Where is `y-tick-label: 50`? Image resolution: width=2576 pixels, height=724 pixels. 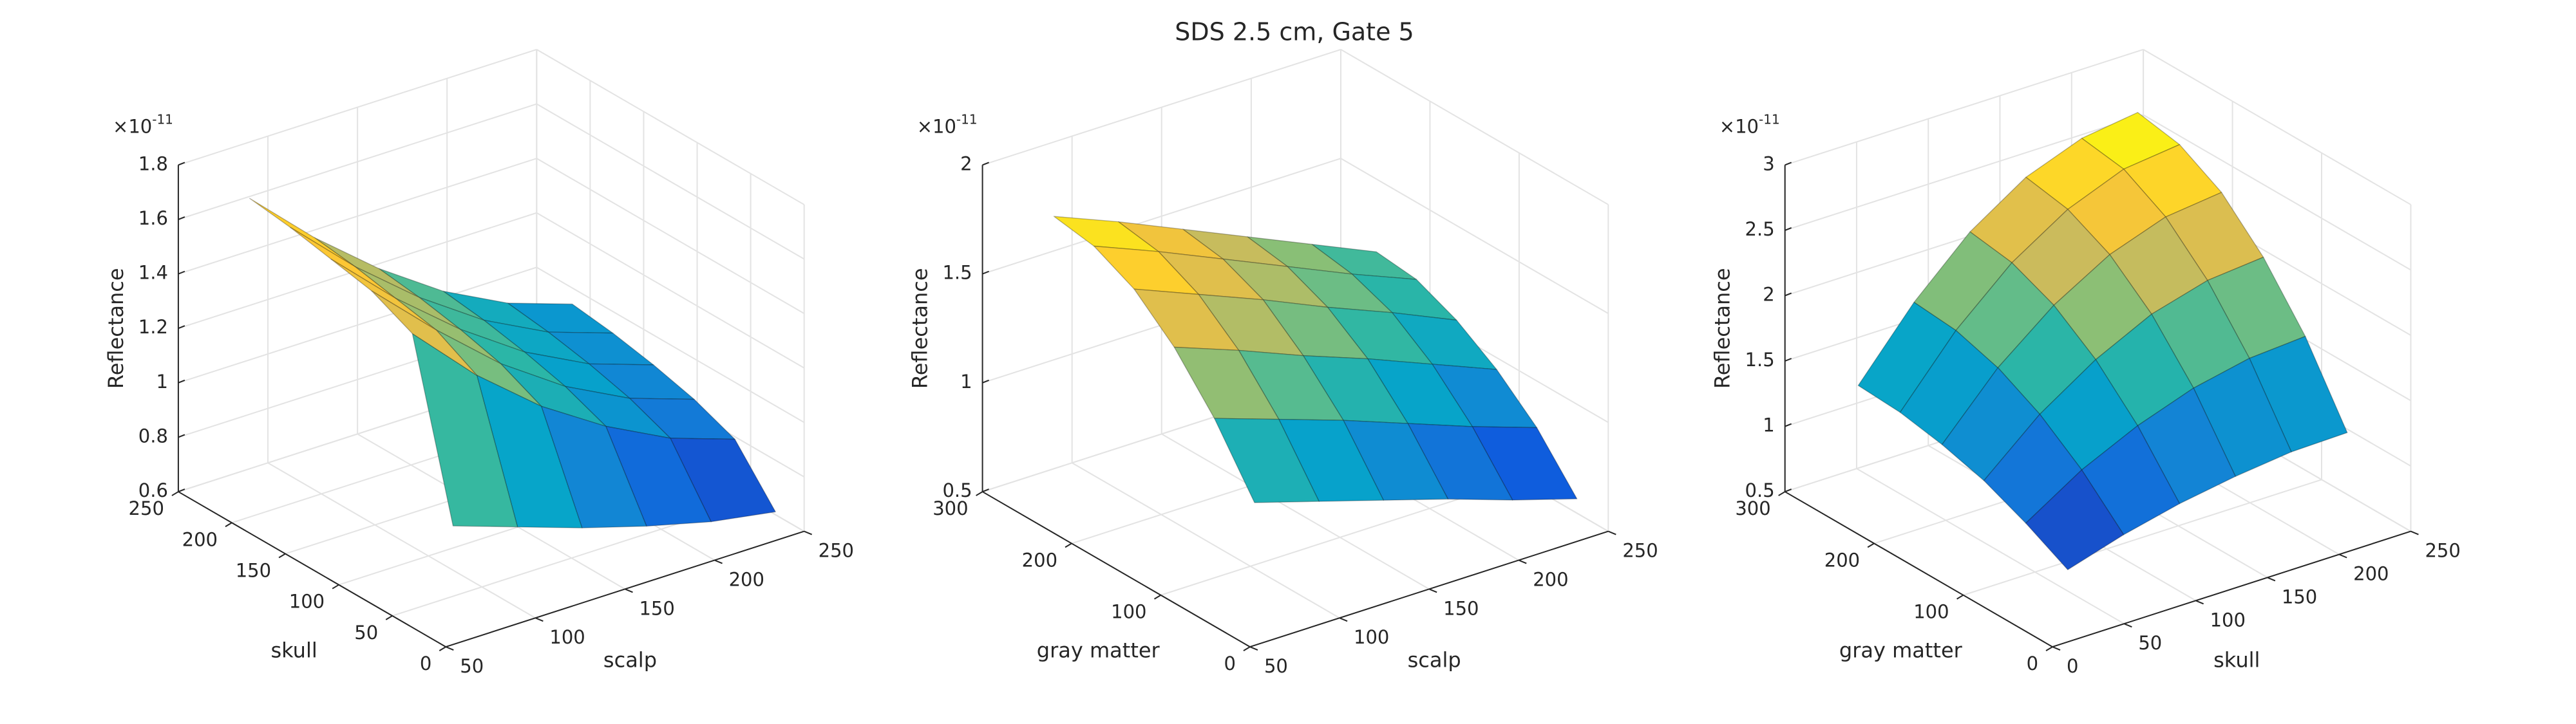 y-tick-label: 50 is located at coordinates (366, 633).